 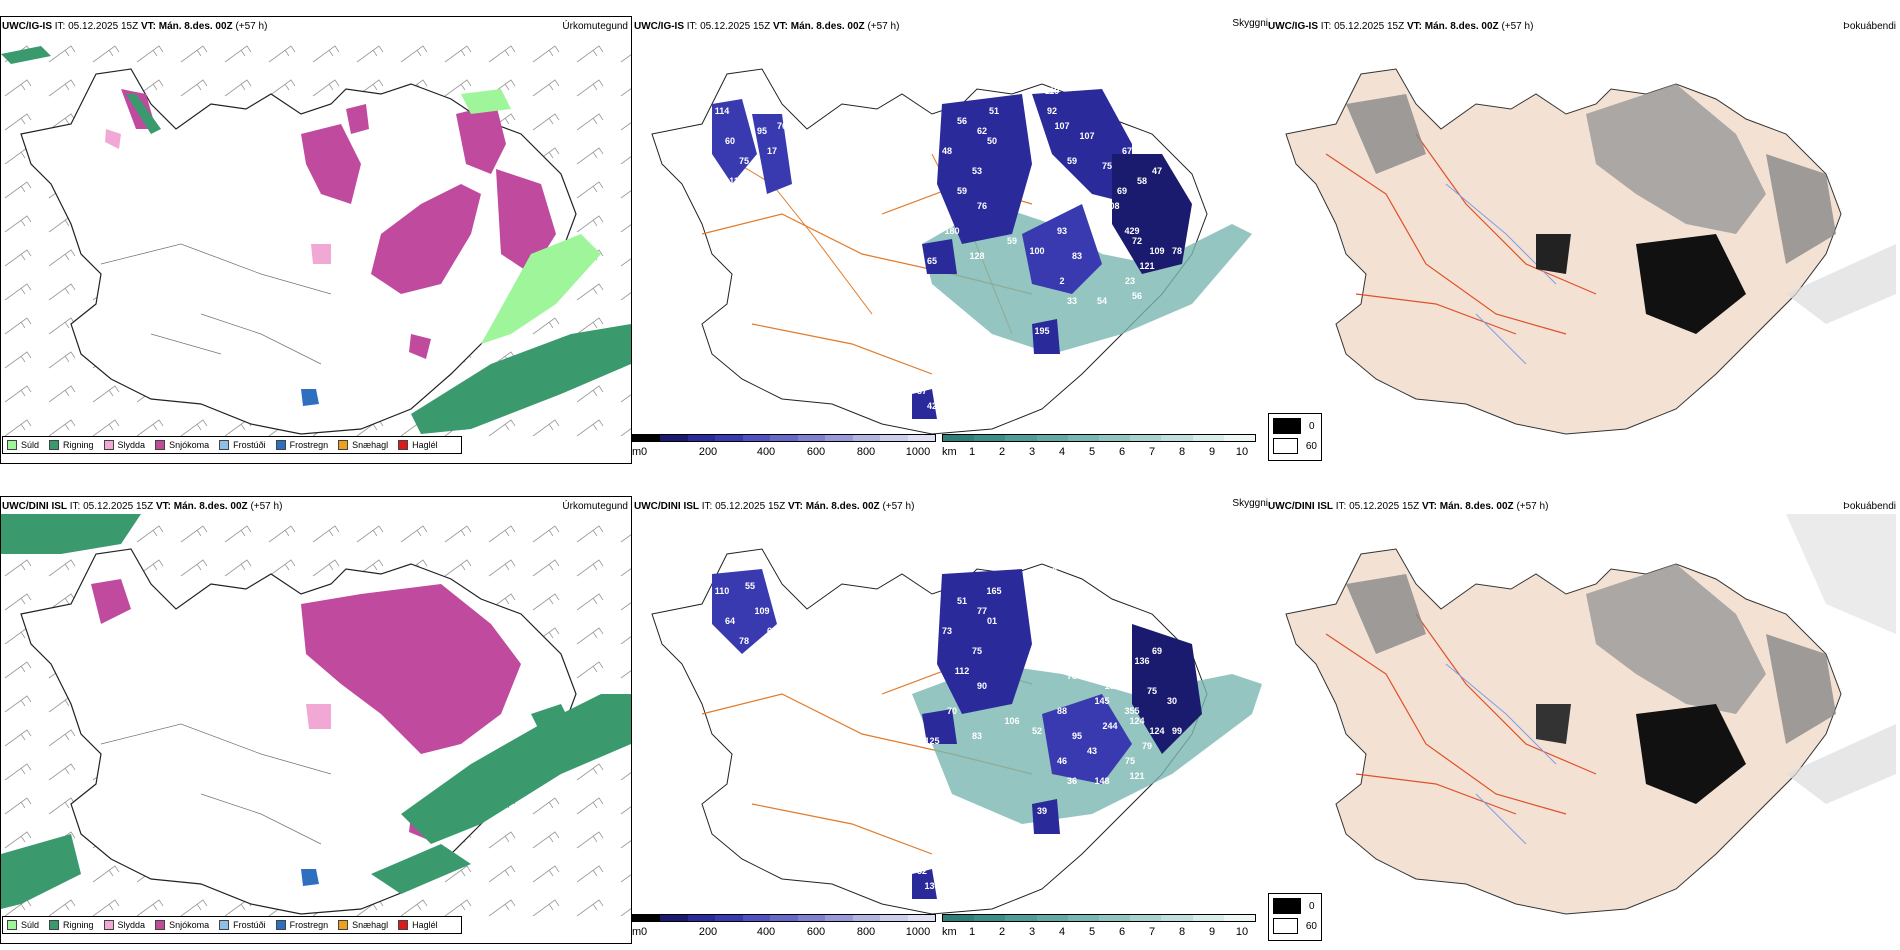 What do you see at coordinates (60, 26) in the screenshot?
I see `it-label: IT:` at bounding box center [60, 26].